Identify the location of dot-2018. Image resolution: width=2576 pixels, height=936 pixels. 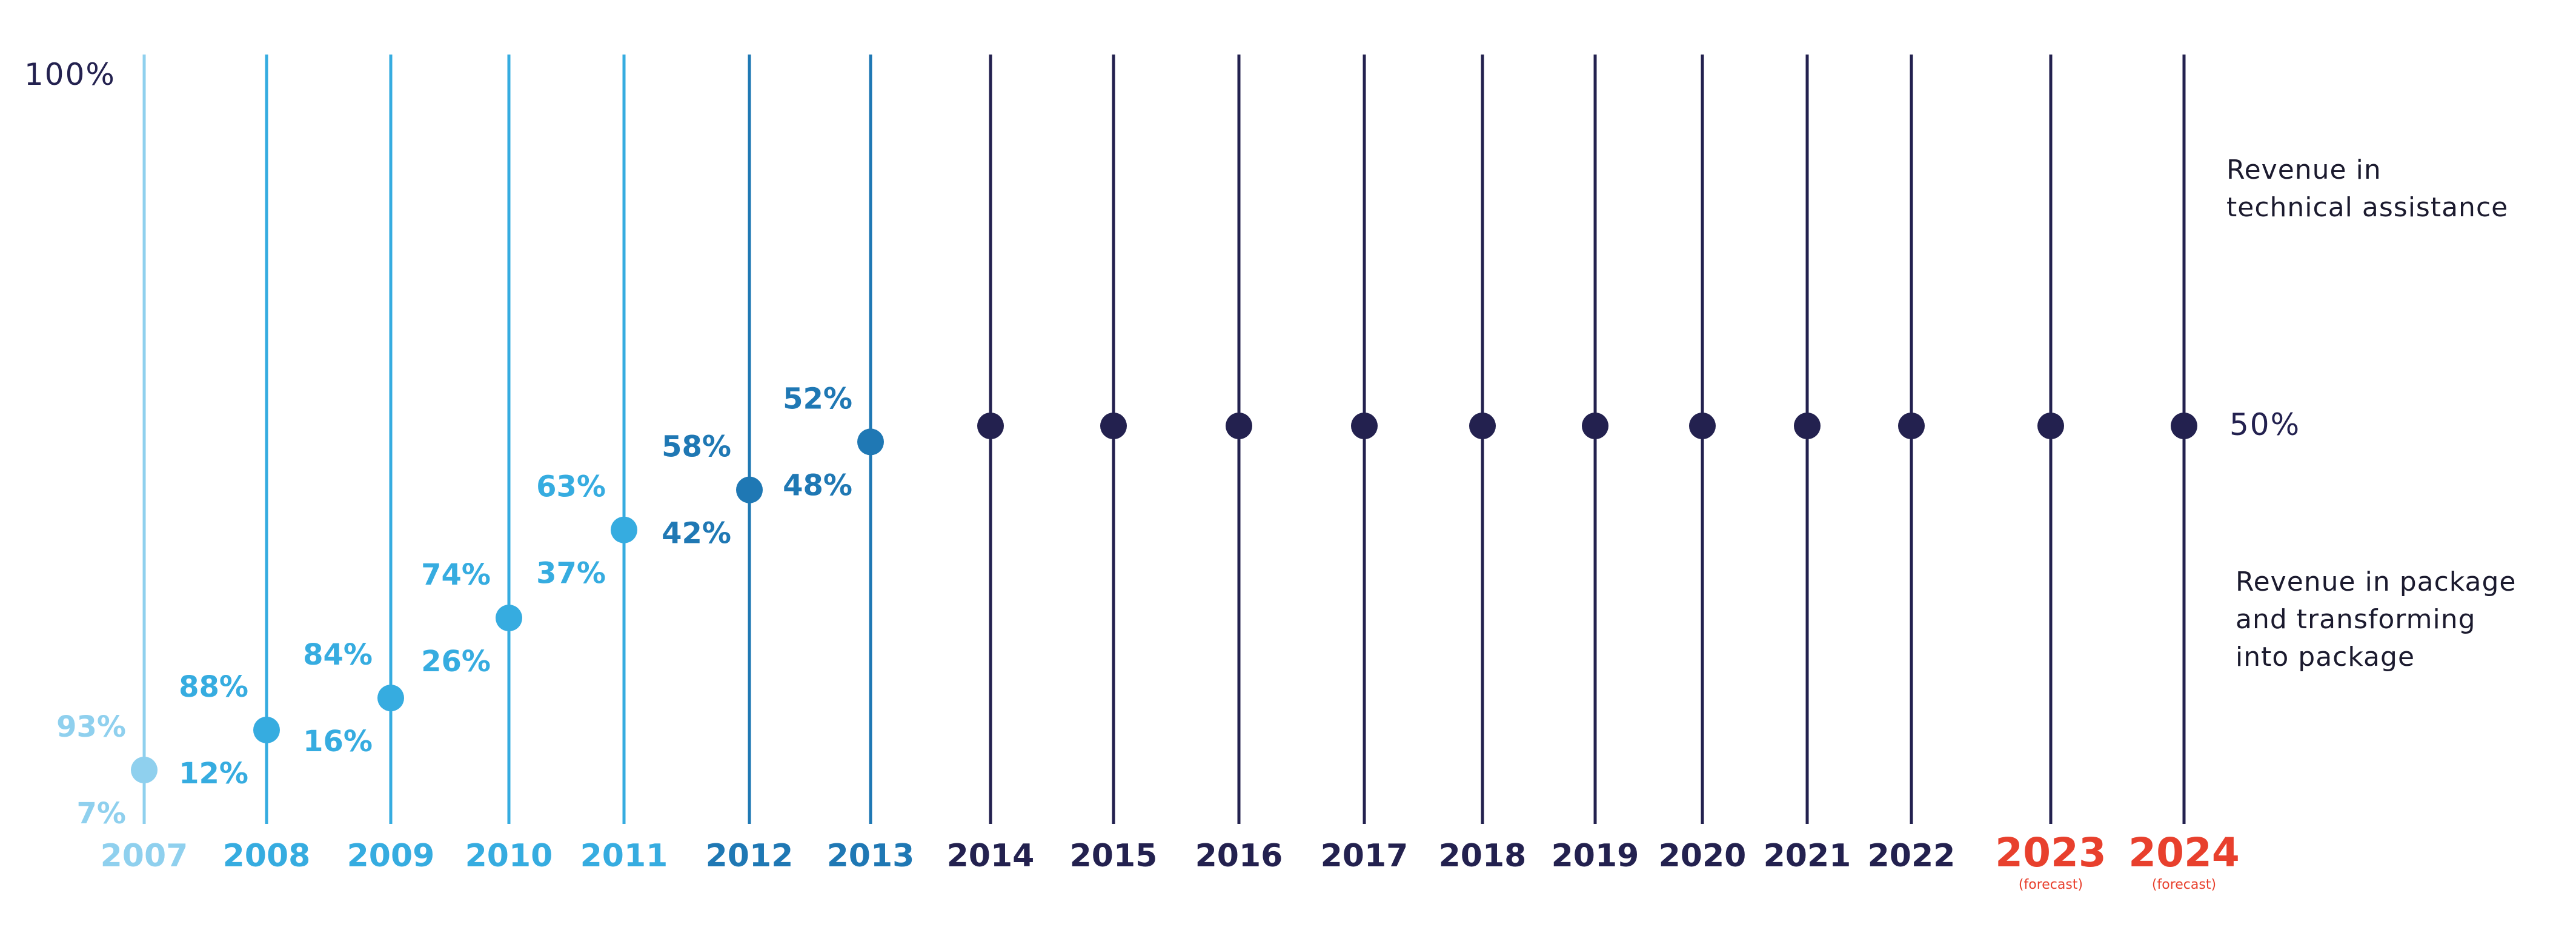
(1482, 426).